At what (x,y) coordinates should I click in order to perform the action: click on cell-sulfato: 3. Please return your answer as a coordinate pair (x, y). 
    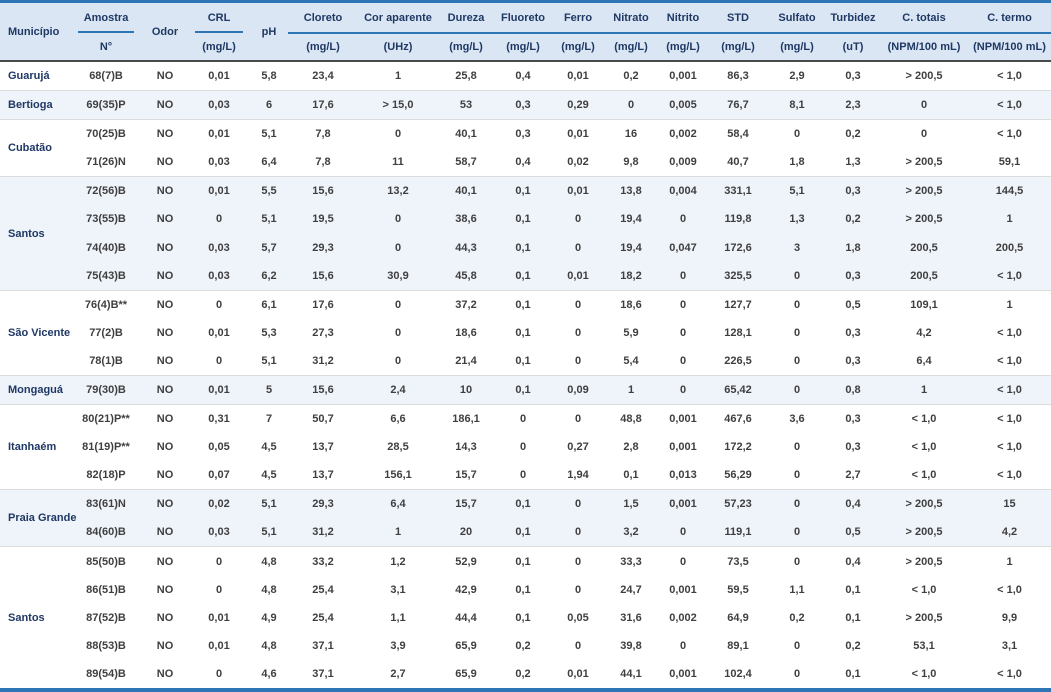
    Looking at the image, I should click on (797, 247).